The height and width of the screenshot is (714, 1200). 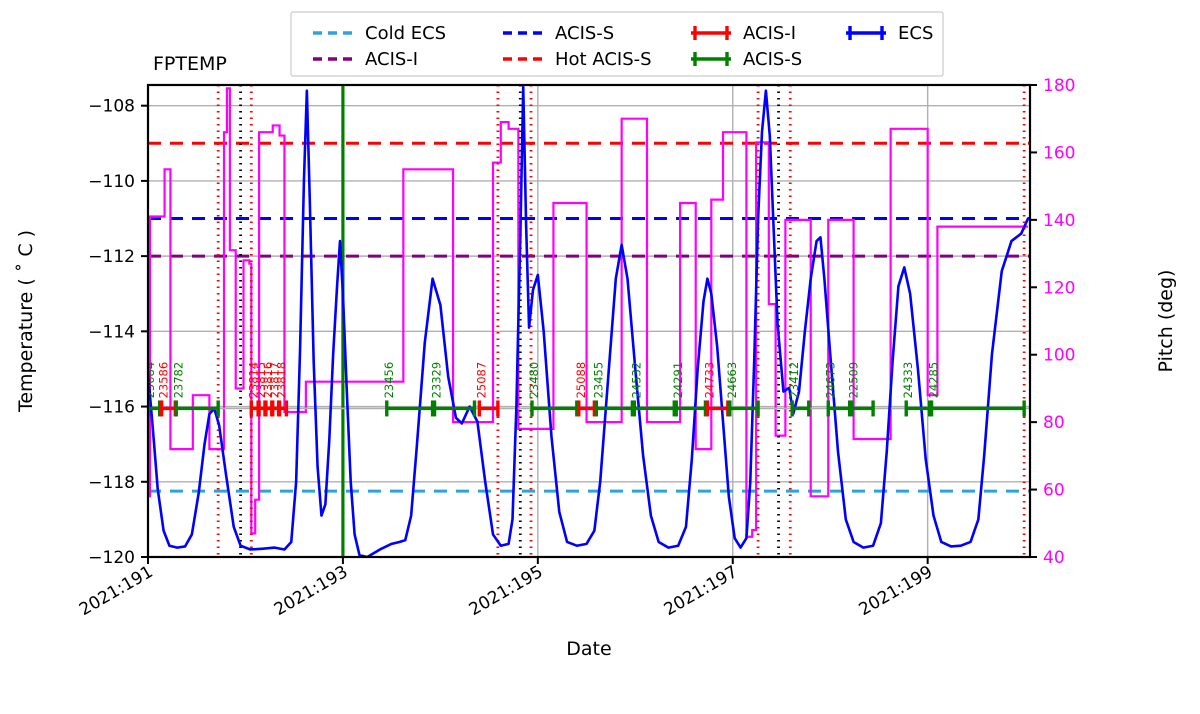 What do you see at coordinates (111, 257) in the screenshot?
I see `ytick-label-left: −112` at bounding box center [111, 257].